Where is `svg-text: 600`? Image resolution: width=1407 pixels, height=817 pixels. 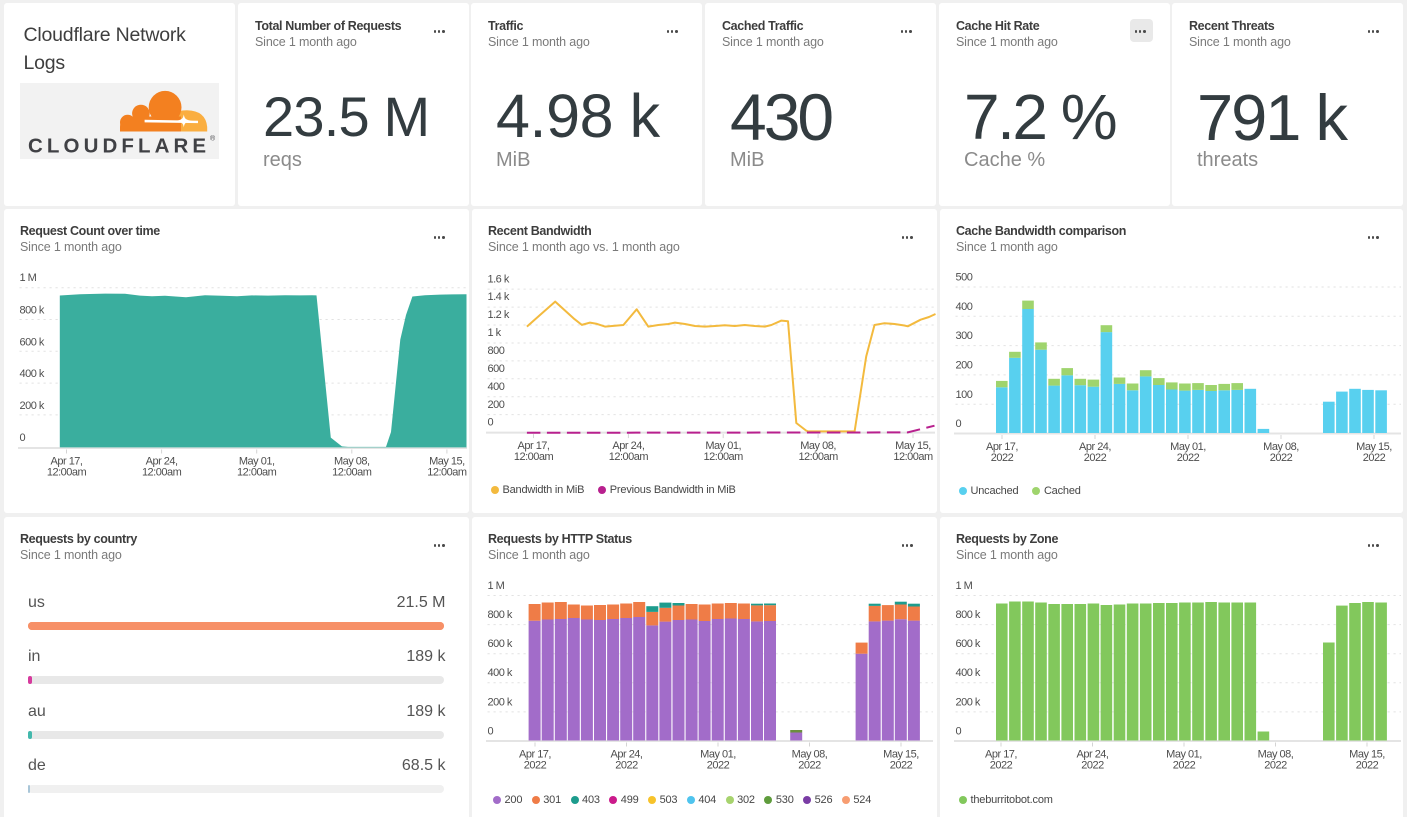 svg-text: 600 is located at coordinates (496, 369).